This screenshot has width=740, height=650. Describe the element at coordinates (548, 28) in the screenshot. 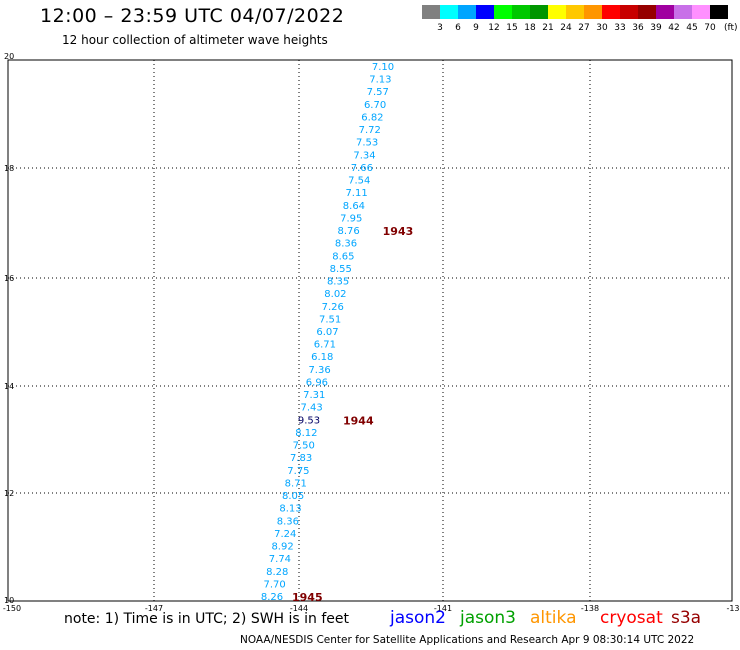

I see `legend-label: 21` at that location.